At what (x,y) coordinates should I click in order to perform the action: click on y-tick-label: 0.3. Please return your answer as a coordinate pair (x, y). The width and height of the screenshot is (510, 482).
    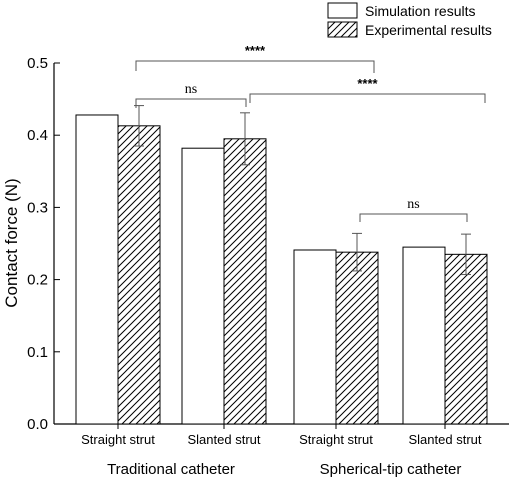
    Looking at the image, I should click on (37, 207).